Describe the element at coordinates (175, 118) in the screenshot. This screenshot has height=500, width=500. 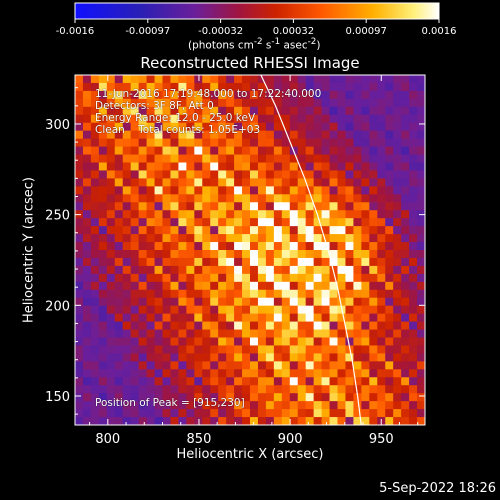
I see `energy-annotation: Energy Range: 12.0 - 25.0 keV` at that location.